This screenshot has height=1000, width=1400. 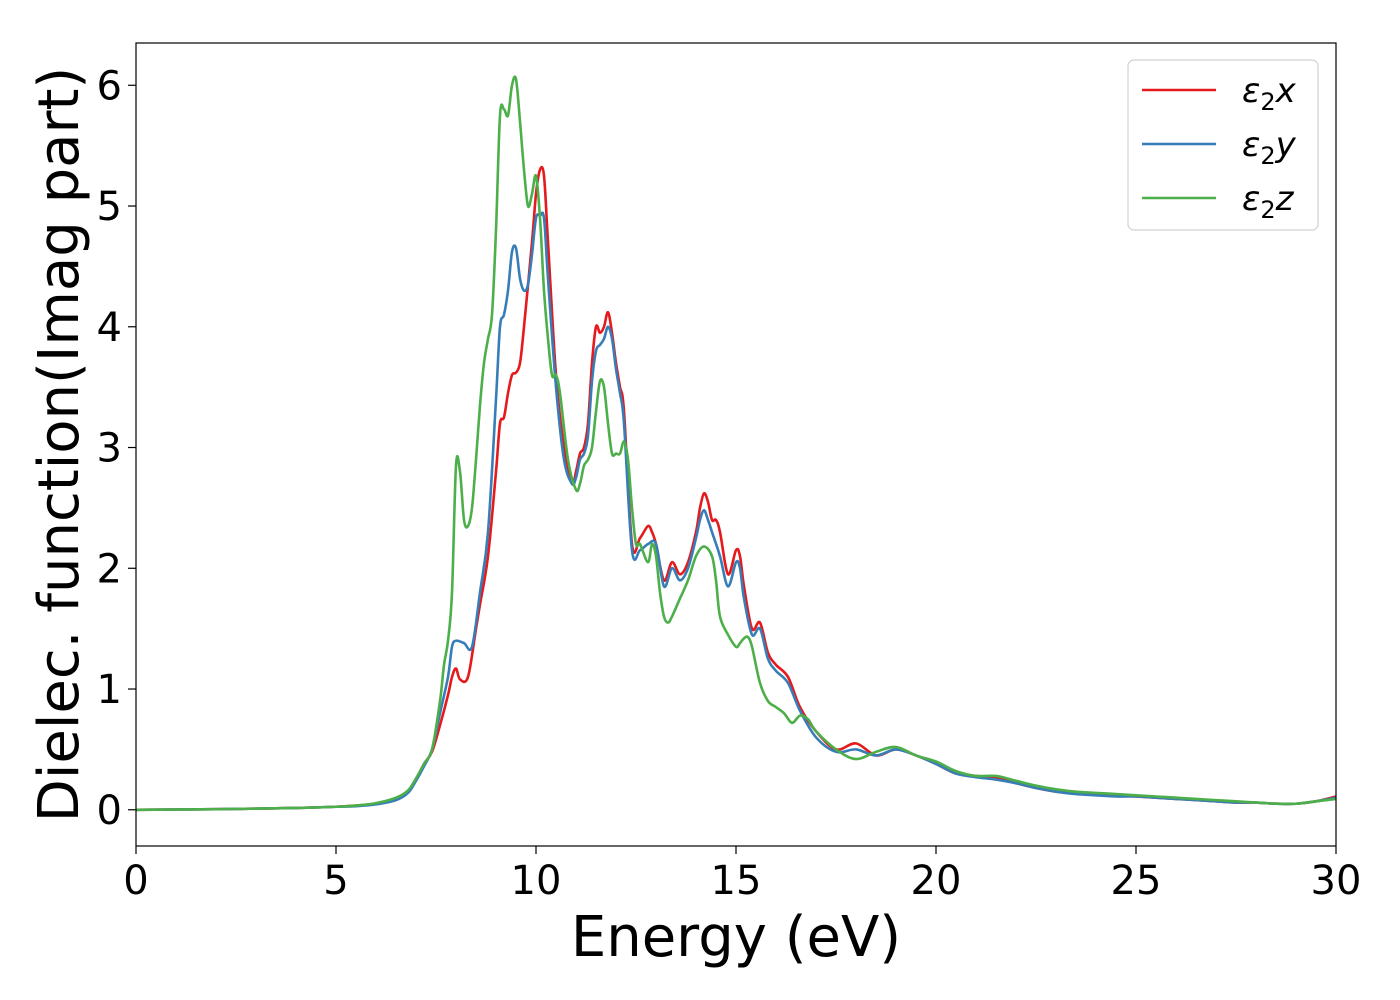 What do you see at coordinates (1286, 91) in the screenshot?
I see `legend-component: x` at bounding box center [1286, 91].